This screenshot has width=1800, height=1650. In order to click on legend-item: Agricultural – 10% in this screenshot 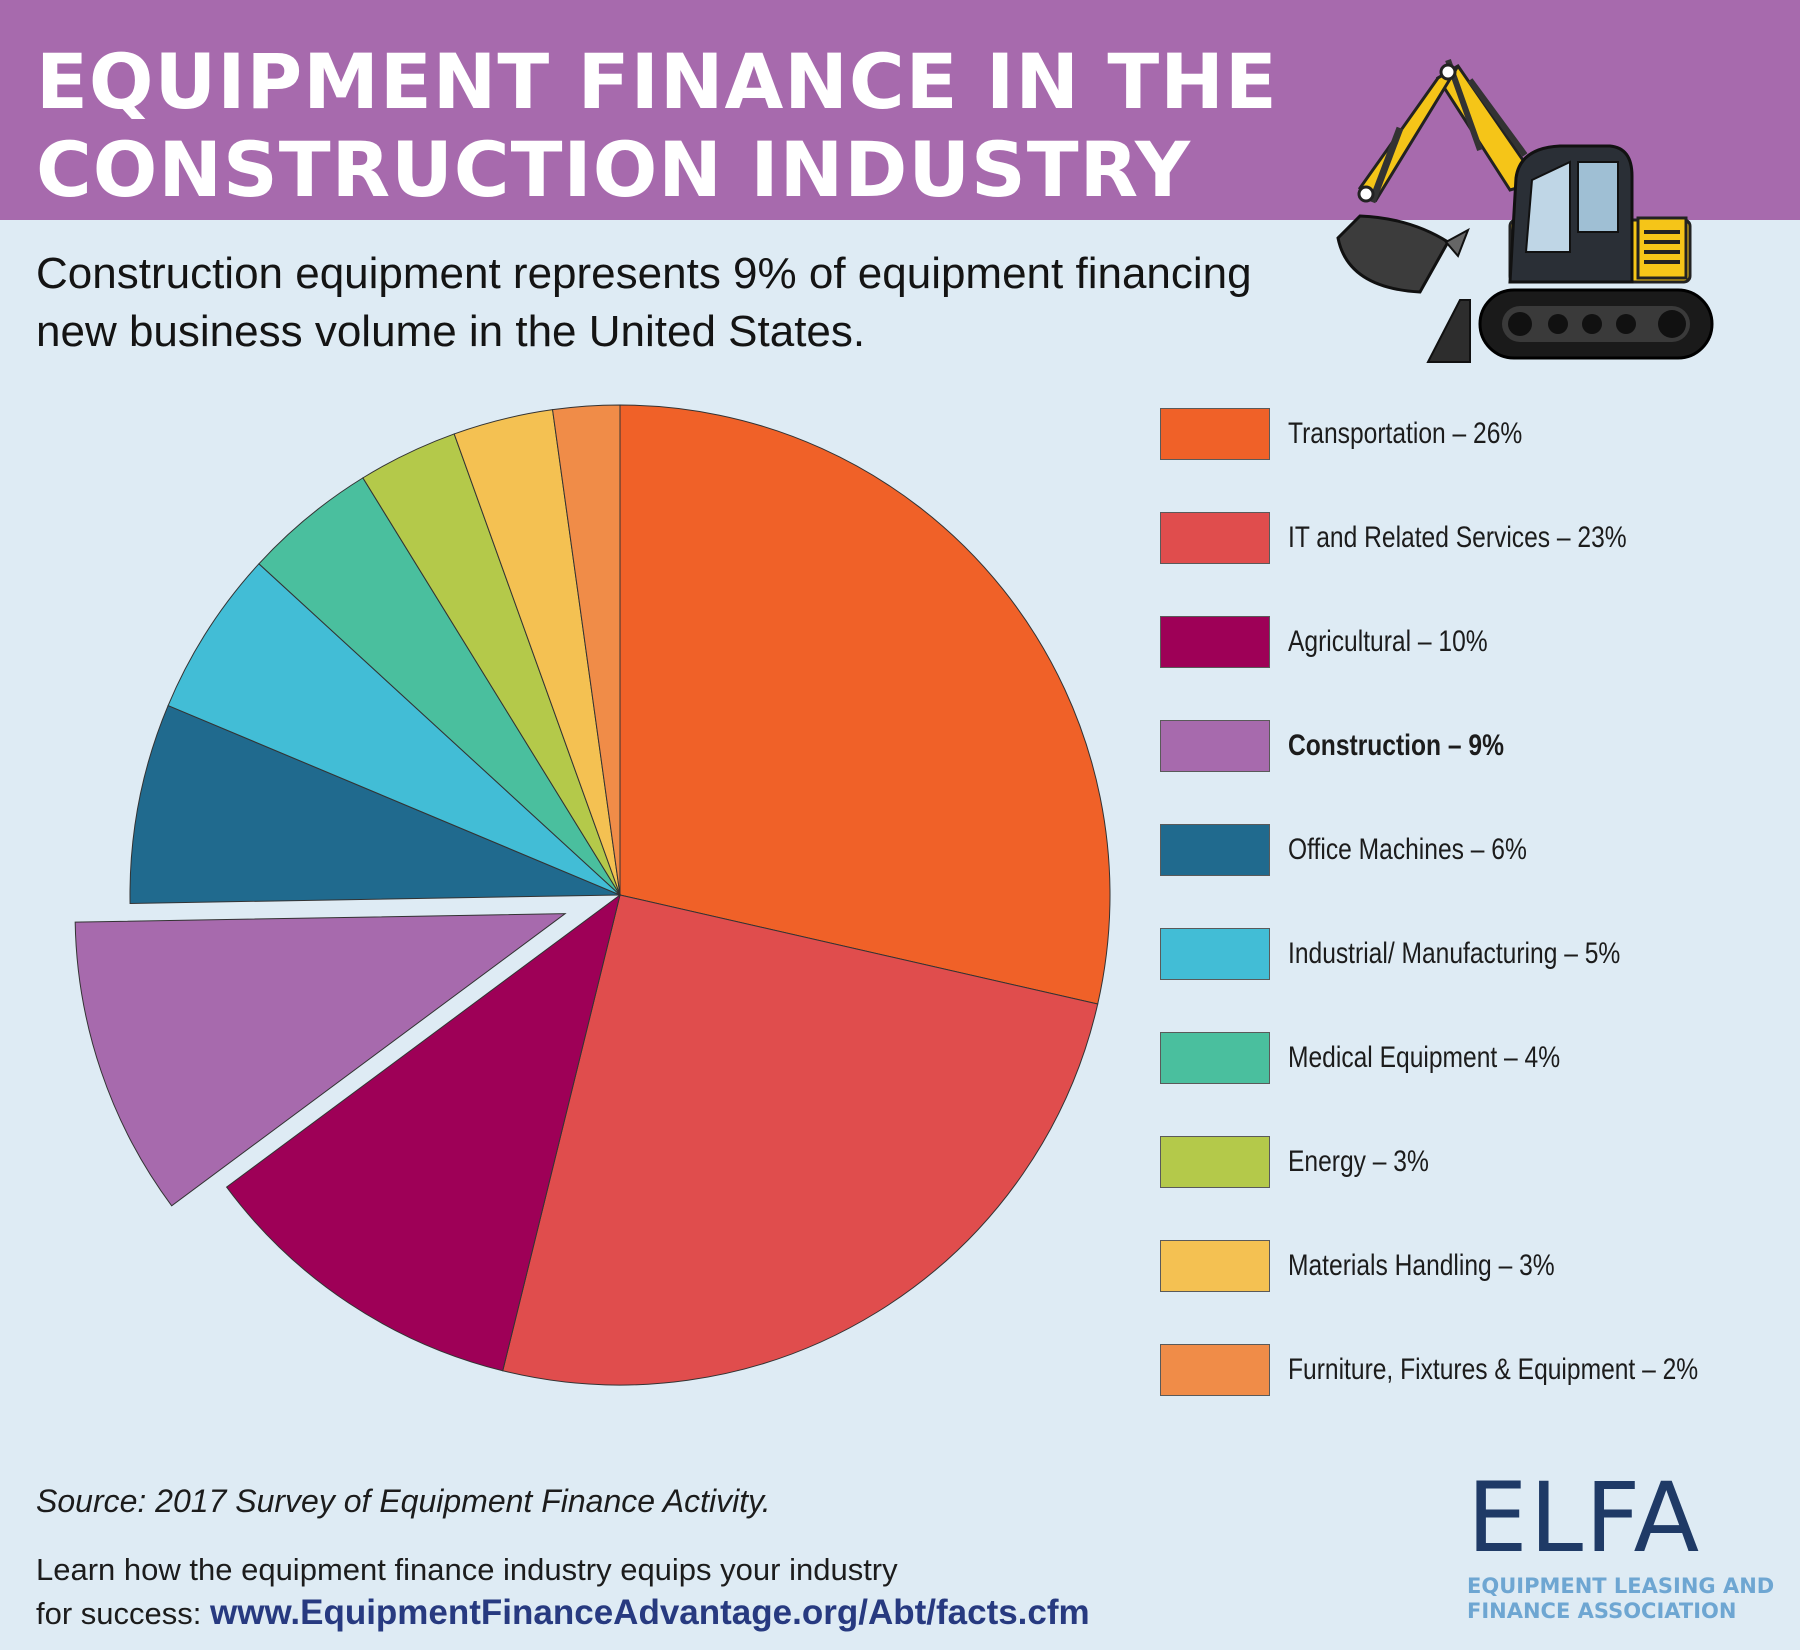, I will do `click(1470, 643)`.